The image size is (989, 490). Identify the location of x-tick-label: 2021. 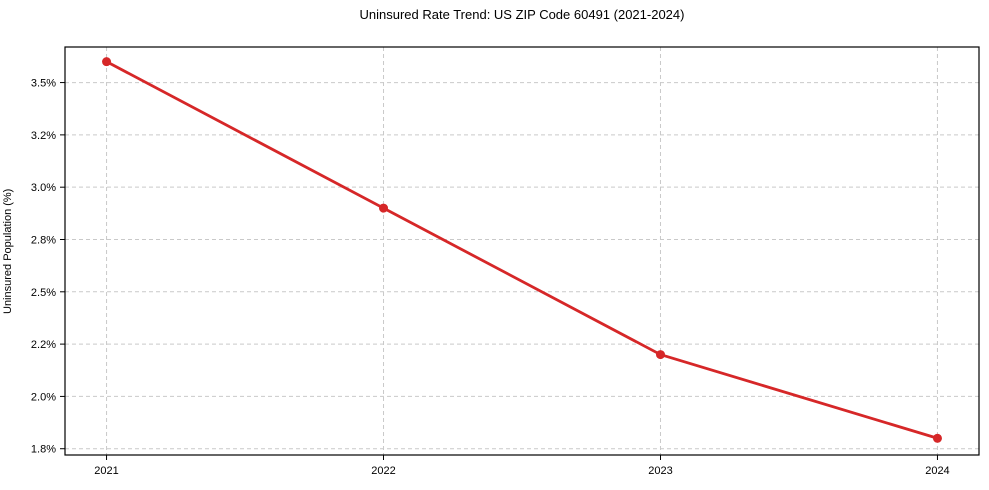
(106, 471).